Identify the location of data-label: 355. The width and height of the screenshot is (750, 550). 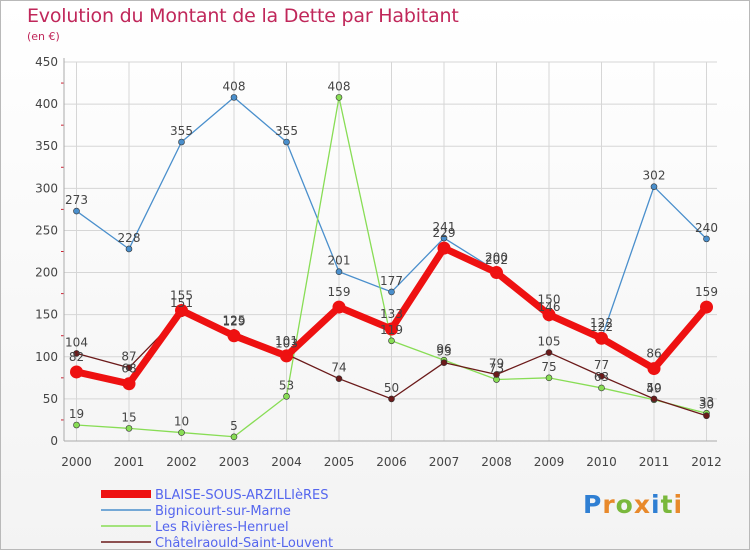
(181, 131).